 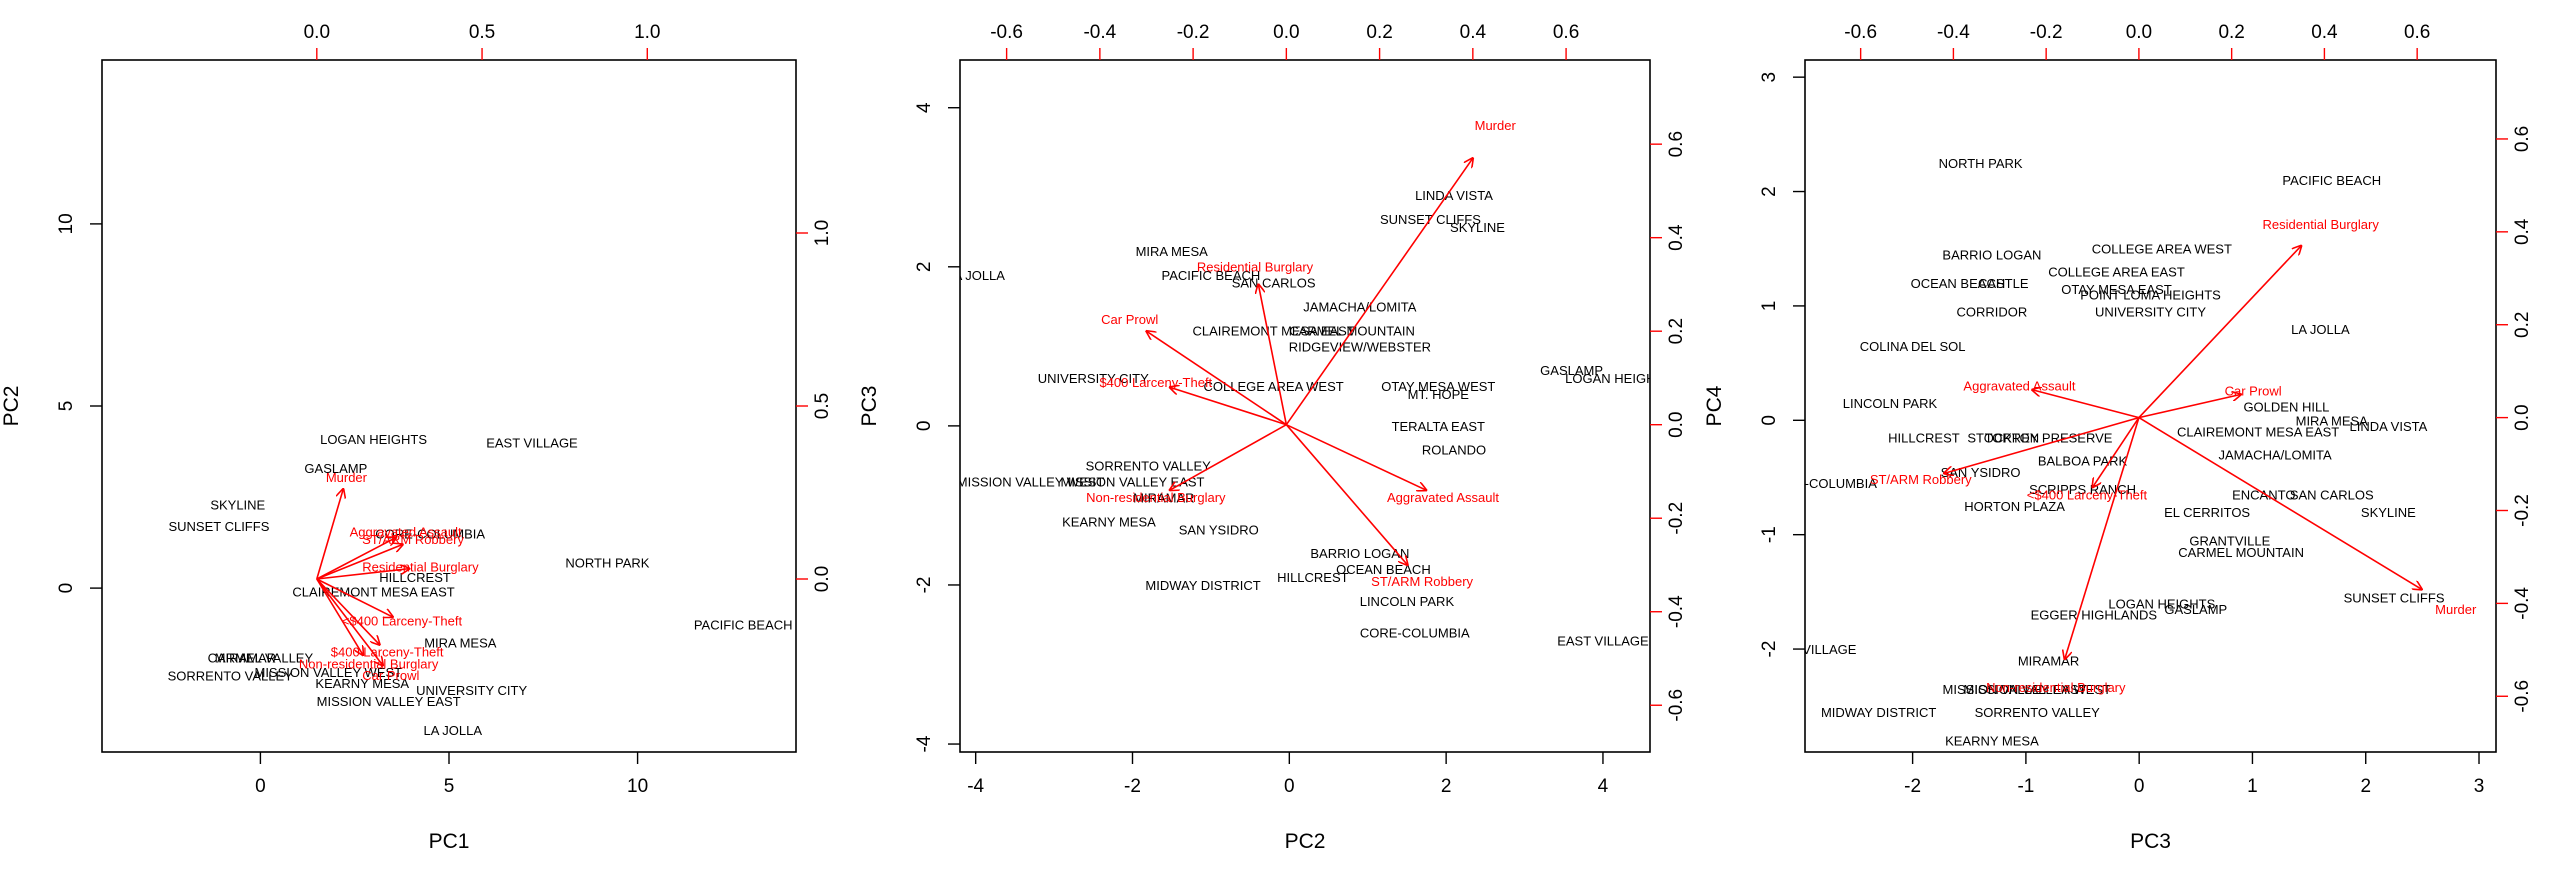 I want to click on x-tick-label: 0, so click(x=2139, y=786).